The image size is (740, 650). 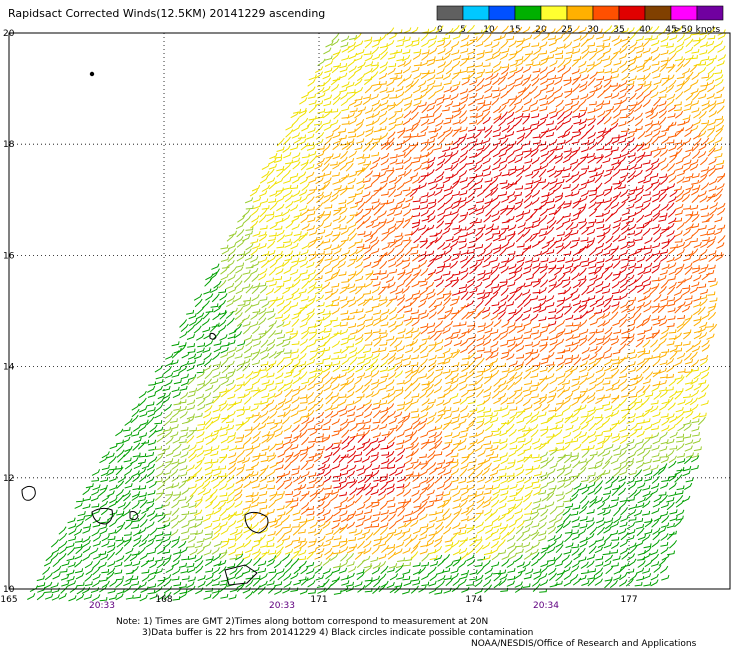 I want to click on latitude-label: 16, so click(x=9, y=256).